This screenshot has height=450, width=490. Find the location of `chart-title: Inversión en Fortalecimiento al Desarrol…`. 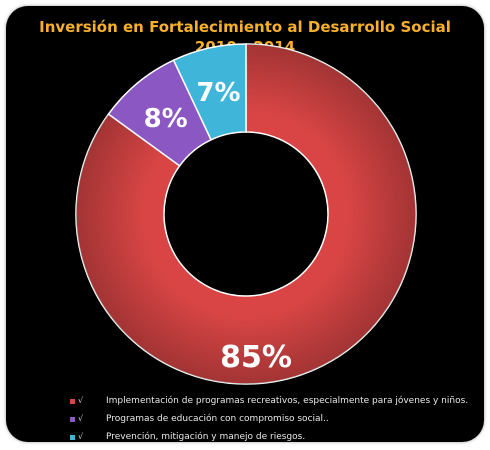

chart-title: Inversión en Fortalecimiento al Desarrol… is located at coordinates (245, 27).